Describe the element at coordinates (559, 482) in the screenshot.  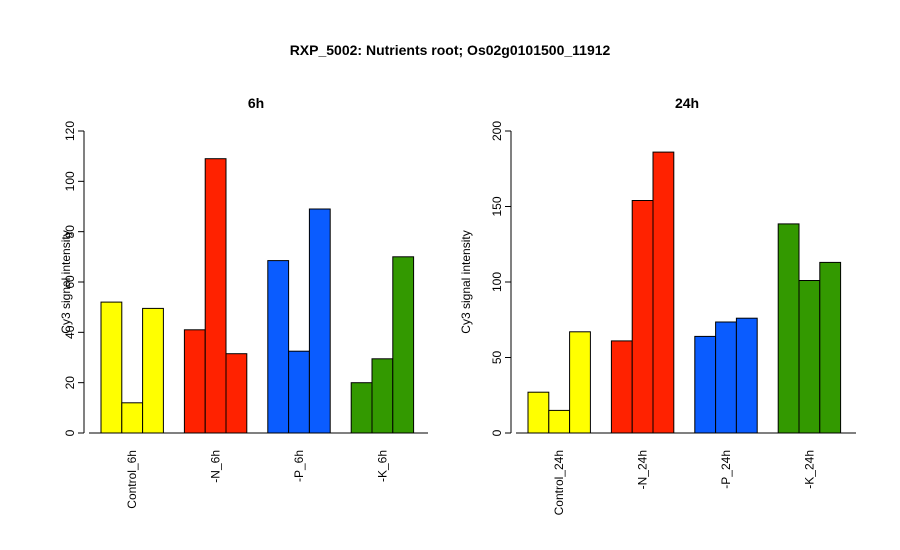
I see `category-label: Control_24h` at that location.